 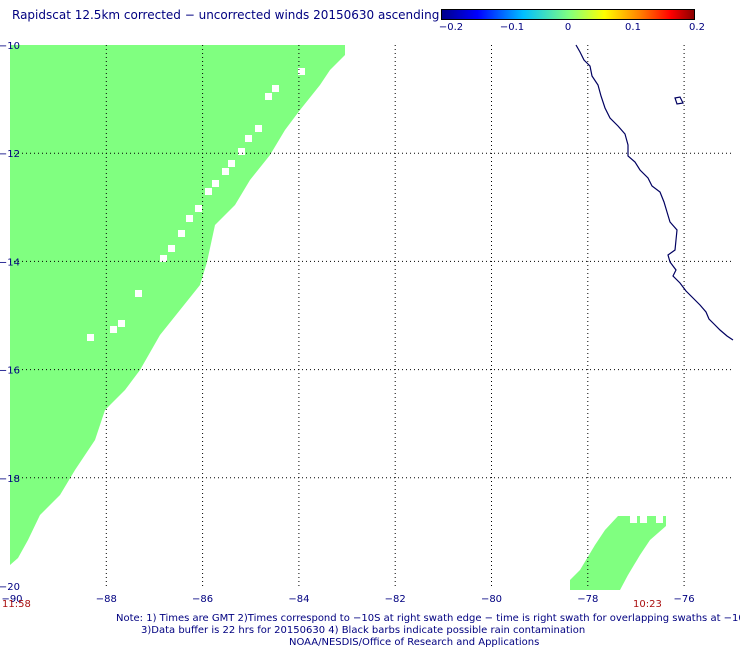 What do you see at coordinates (106, 599) in the screenshot?
I see `lon-tick-label: −88` at bounding box center [106, 599].